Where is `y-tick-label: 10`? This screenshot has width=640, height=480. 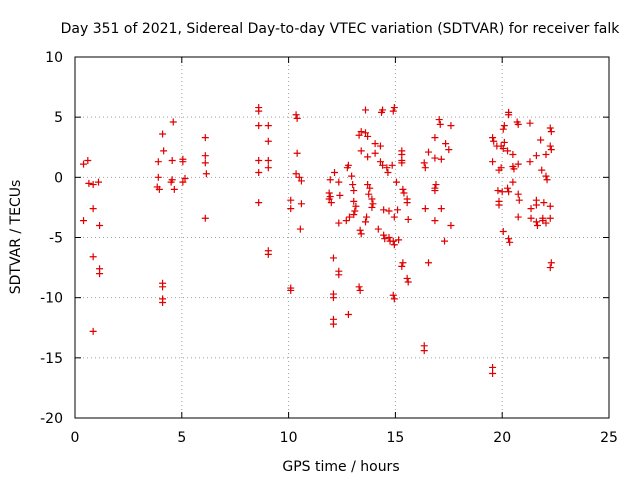 y-tick-label: 10 is located at coordinates (54, 58).